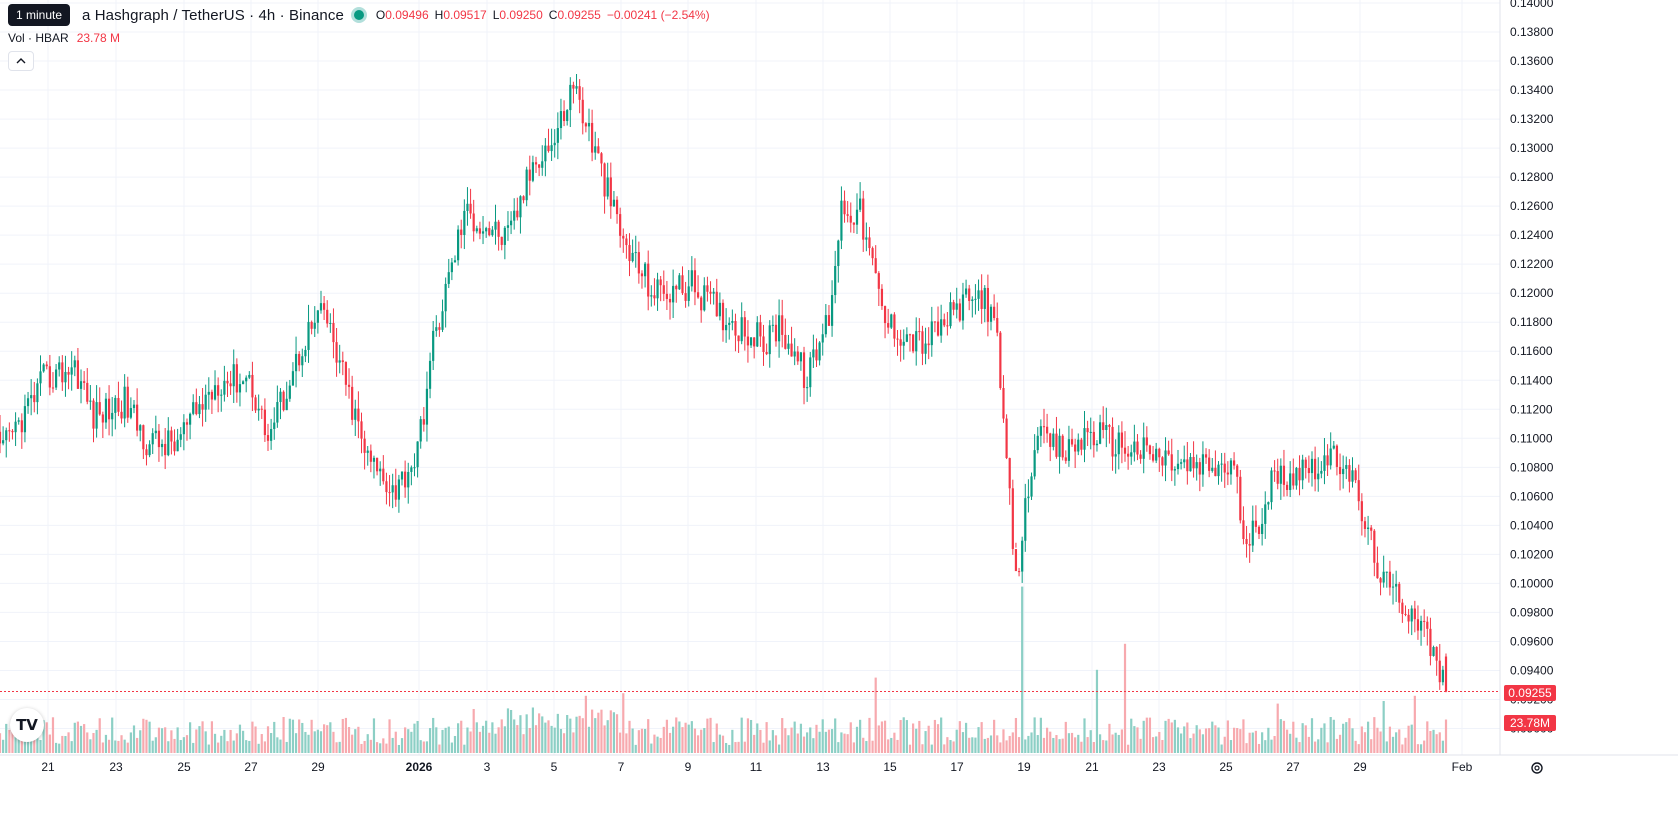  I want to click on last-price-tag: 0.09255, so click(1530, 693).